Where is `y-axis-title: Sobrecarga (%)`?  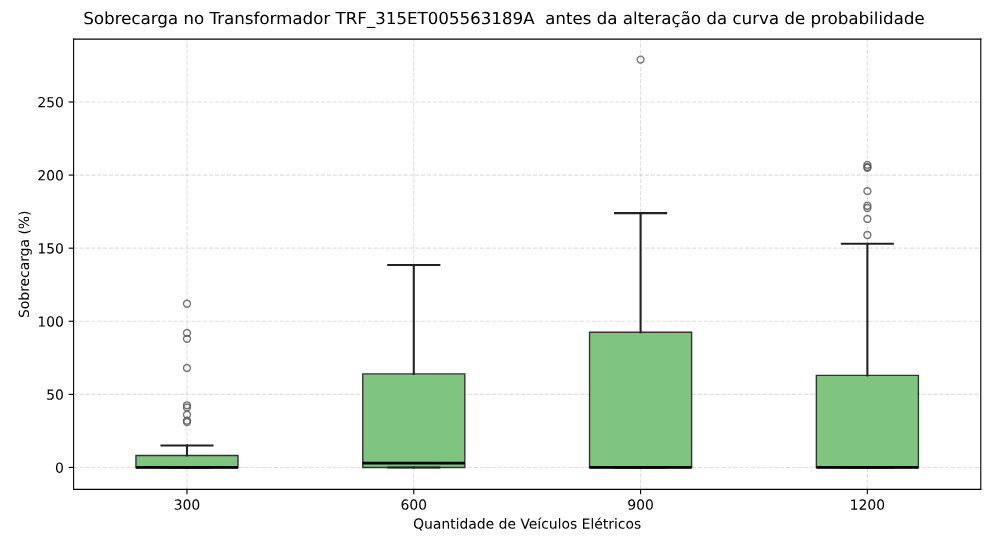
y-axis-title: Sobrecarga (%) is located at coordinates (25, 264).